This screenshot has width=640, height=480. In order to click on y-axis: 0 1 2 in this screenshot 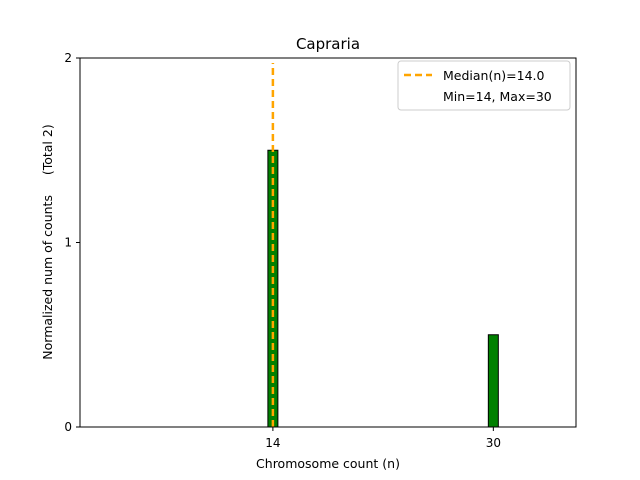, I will do `click(72, 242)`.